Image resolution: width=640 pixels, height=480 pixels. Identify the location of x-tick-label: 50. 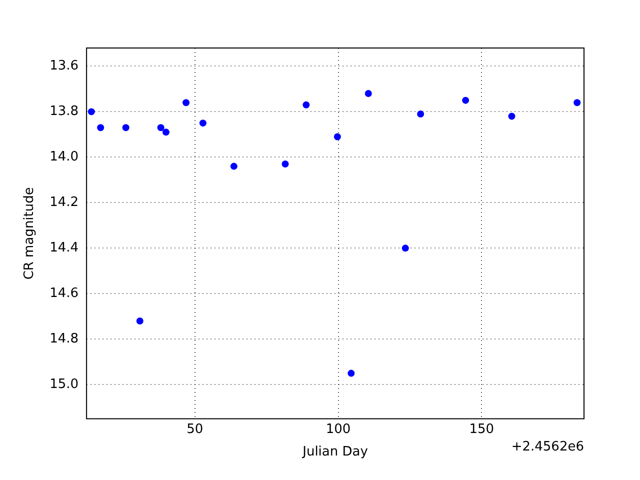
(195, 429).